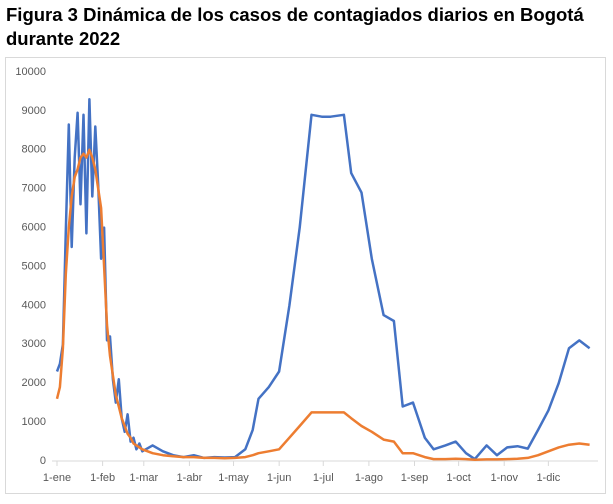 The height and width of the screenshot is (504, 613). What do you see at coordinates (34, 266) in the screenshot?
I see `y-tick-label: 5000` at bounding box center [34, 266].